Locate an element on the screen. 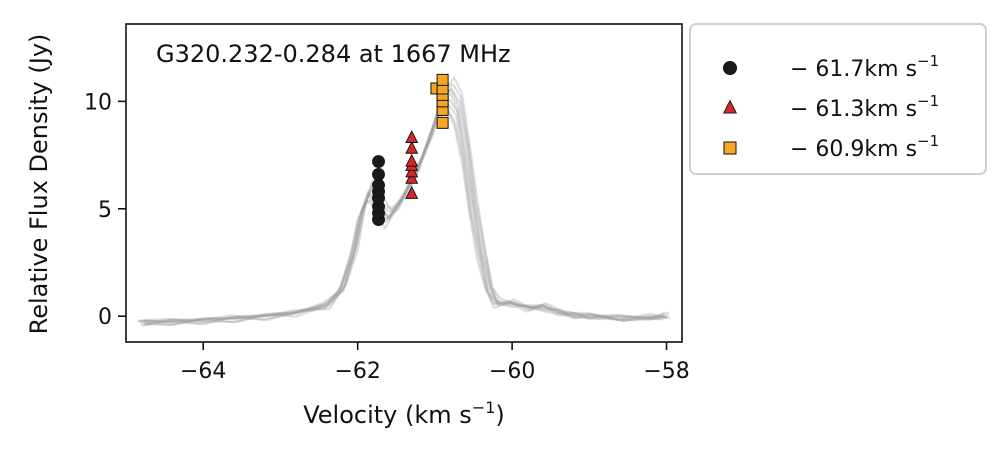 Image resolution: width=1008 pixels, height=460 pixels. legend-entries: − 61.7km s−1− 61.3km s−1− 60.9km s−1 is located at coordinates (830, 107).